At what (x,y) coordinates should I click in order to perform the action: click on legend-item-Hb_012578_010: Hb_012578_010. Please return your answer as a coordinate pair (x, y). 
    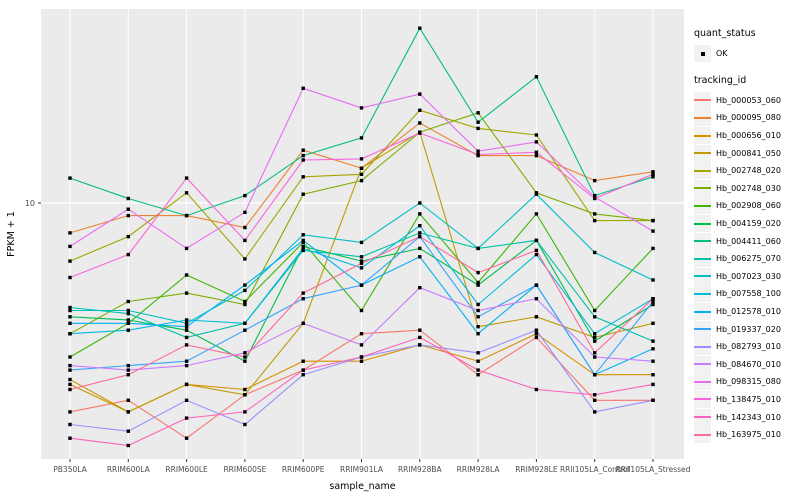
    Looking at the image, I should click on (746, 312).